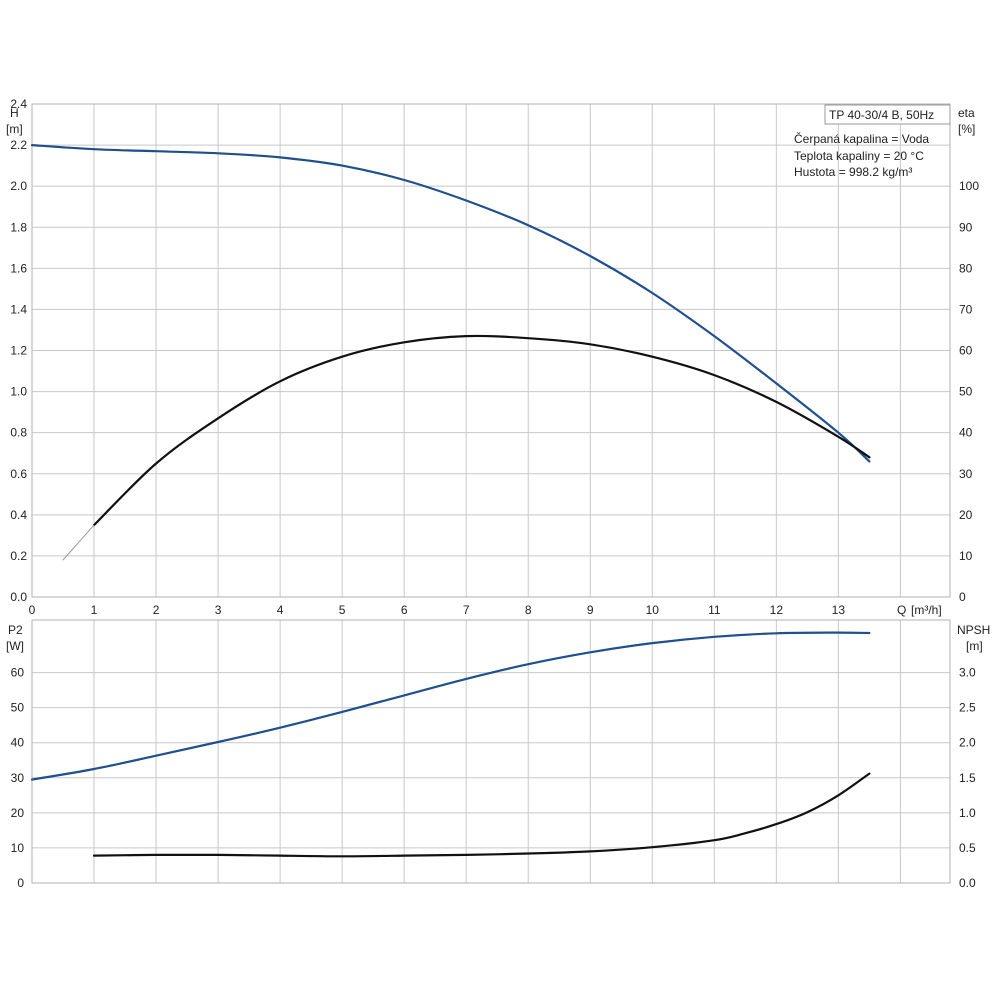  Describe the element at coordinates (404, 610) in the screenshot. I see `x-tick-label: 6` at that location.